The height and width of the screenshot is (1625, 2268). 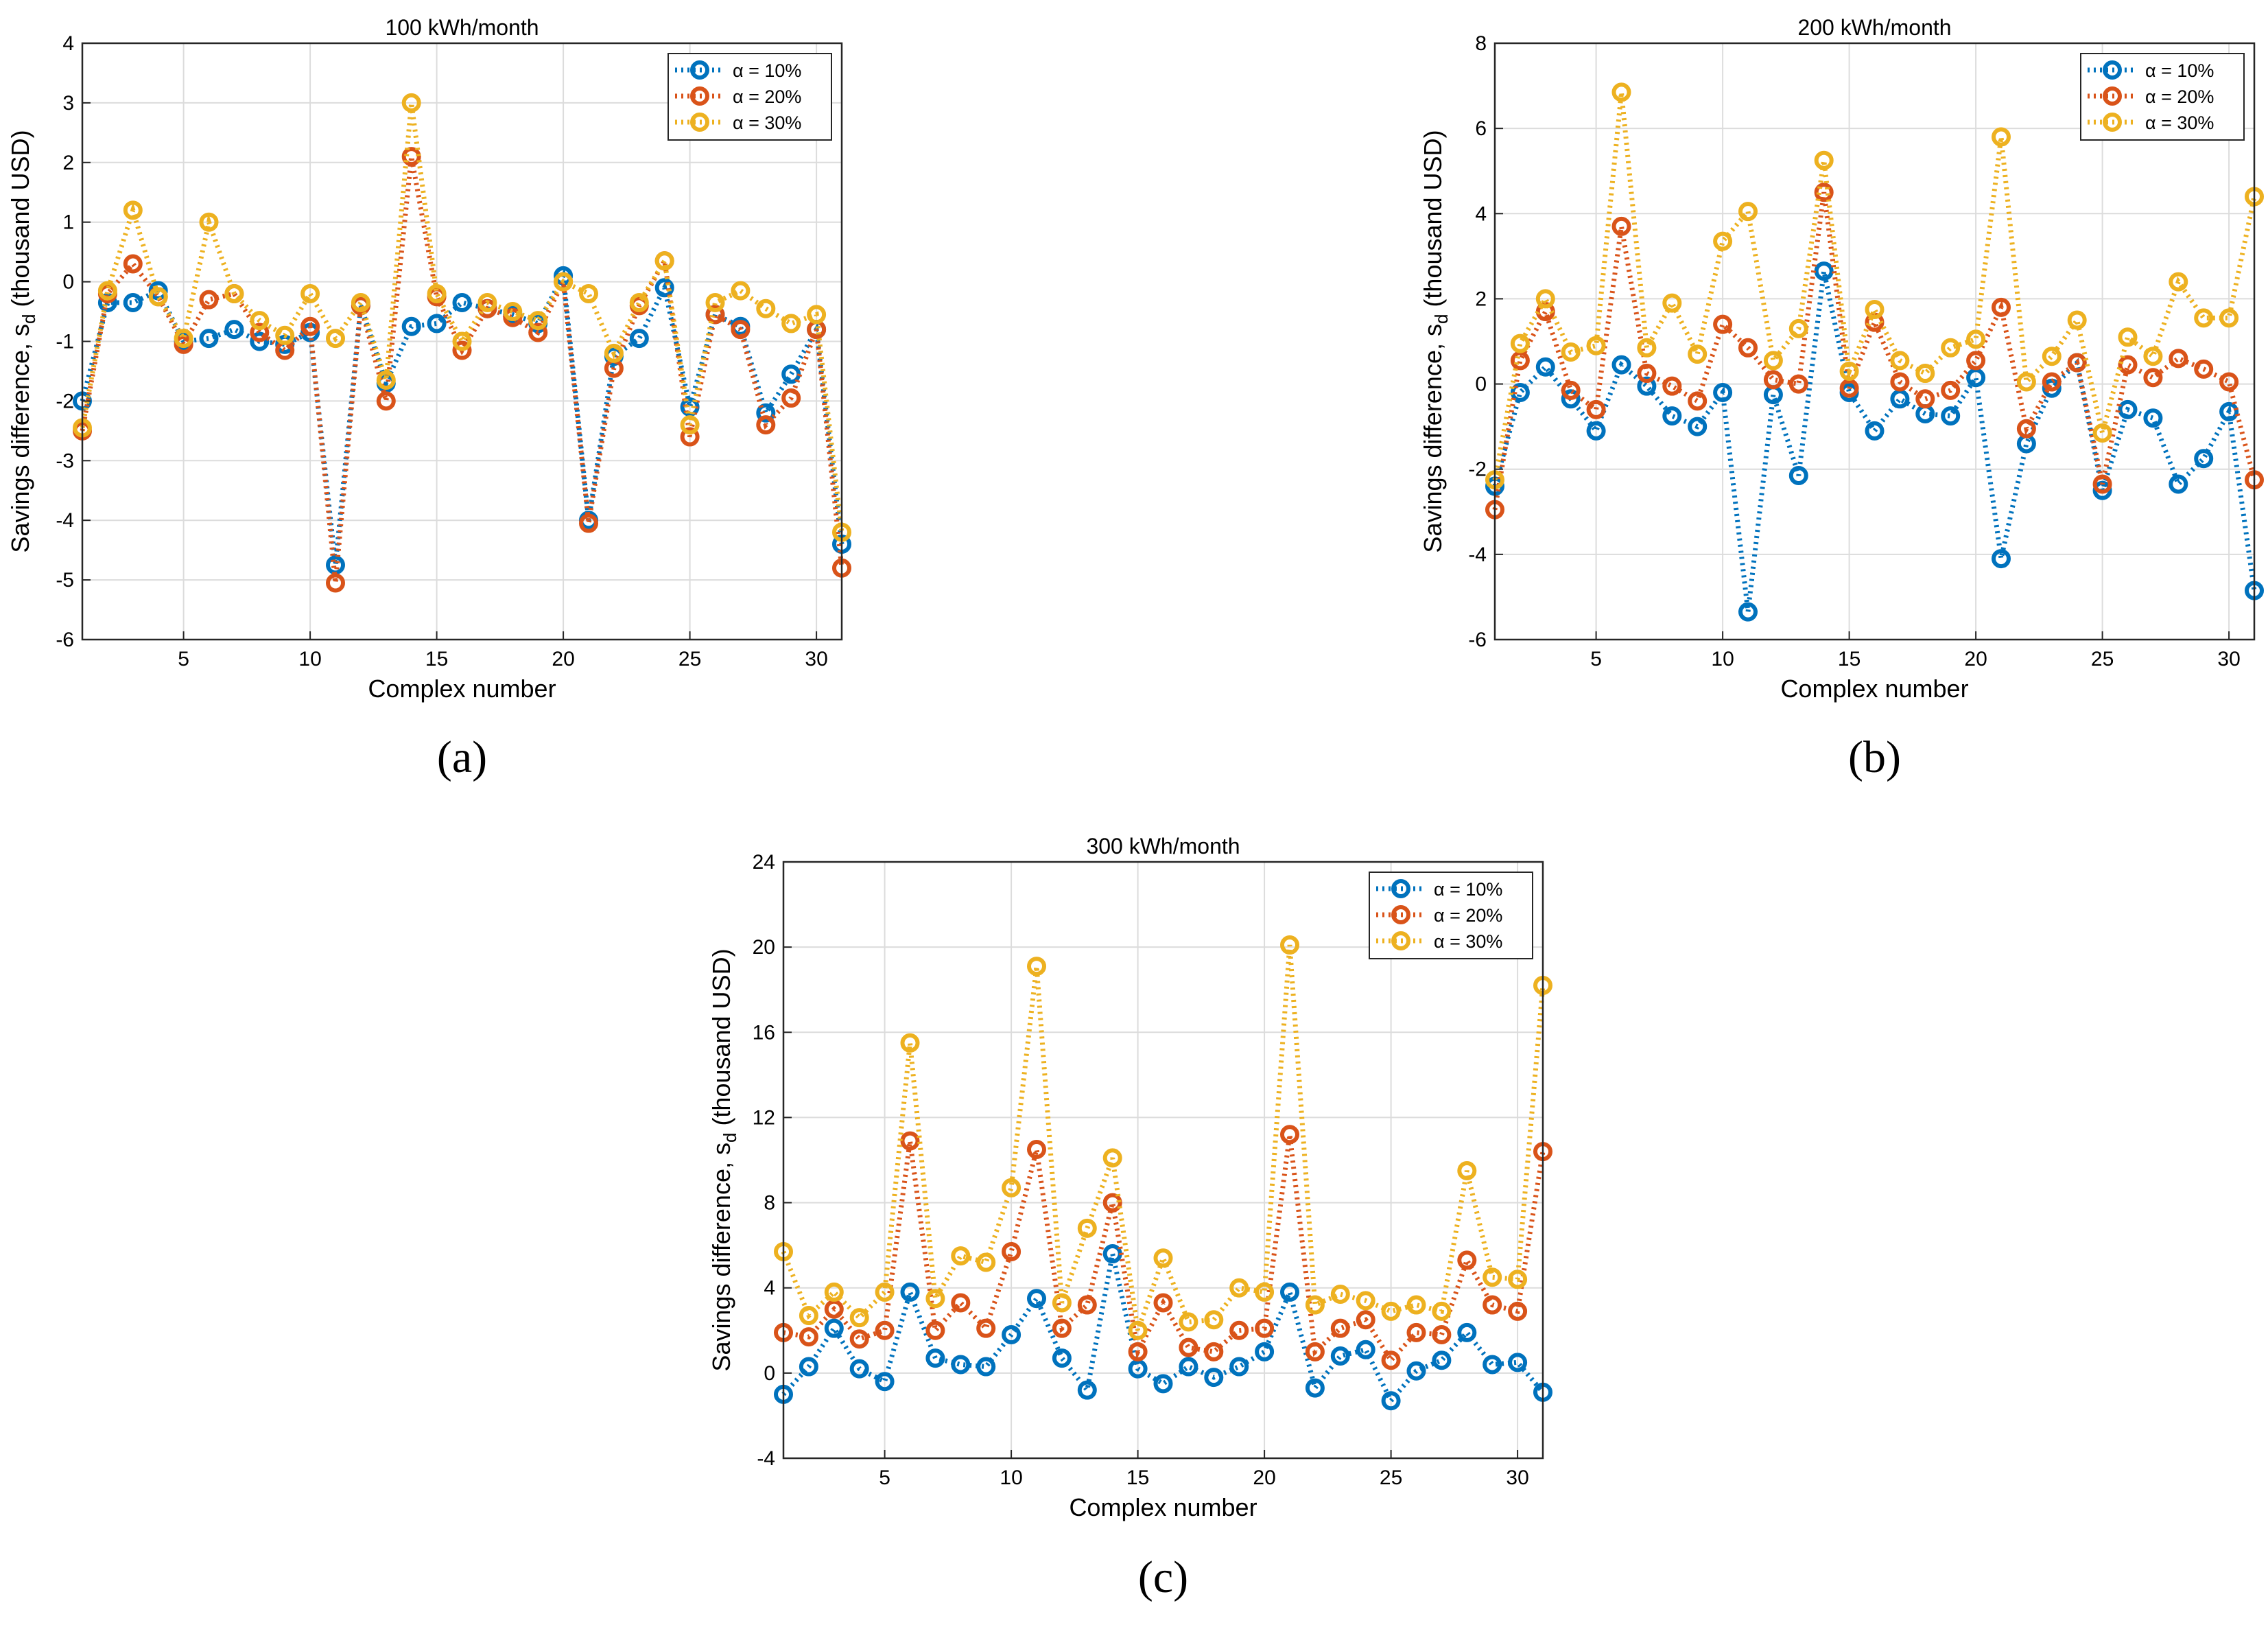 What do you see at coordinates (462, 757) in the screenshot?
I see `panel-label: (a)` at bounding box center [462, 757].